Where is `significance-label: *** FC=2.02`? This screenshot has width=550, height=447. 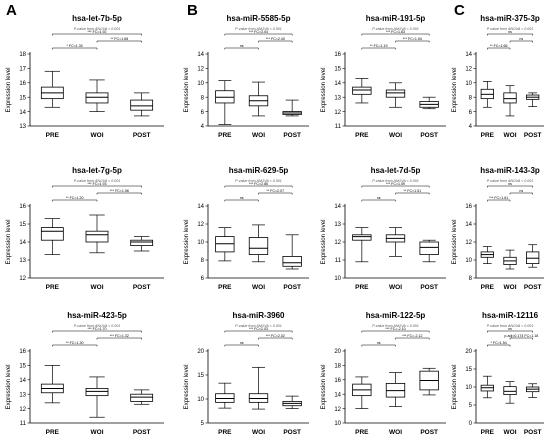
significance-label: *** FC=2.02 is located at coordinates (275, 336).